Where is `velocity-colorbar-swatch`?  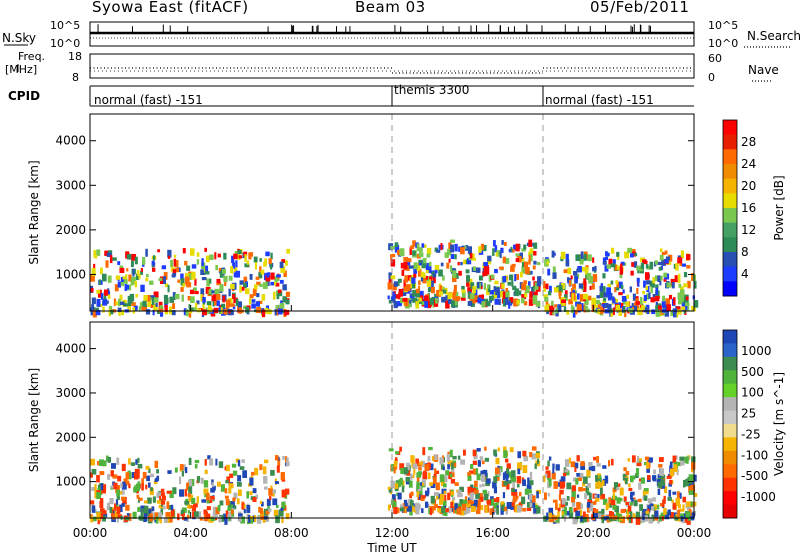 velocity-colorbar-swatch is located at coordinates (730, 484).